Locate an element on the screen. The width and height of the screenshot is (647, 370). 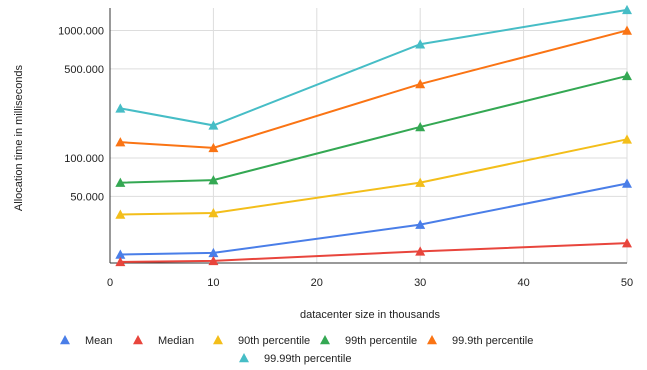
x-tick-label: 40 is located at coordinates (523, 283).